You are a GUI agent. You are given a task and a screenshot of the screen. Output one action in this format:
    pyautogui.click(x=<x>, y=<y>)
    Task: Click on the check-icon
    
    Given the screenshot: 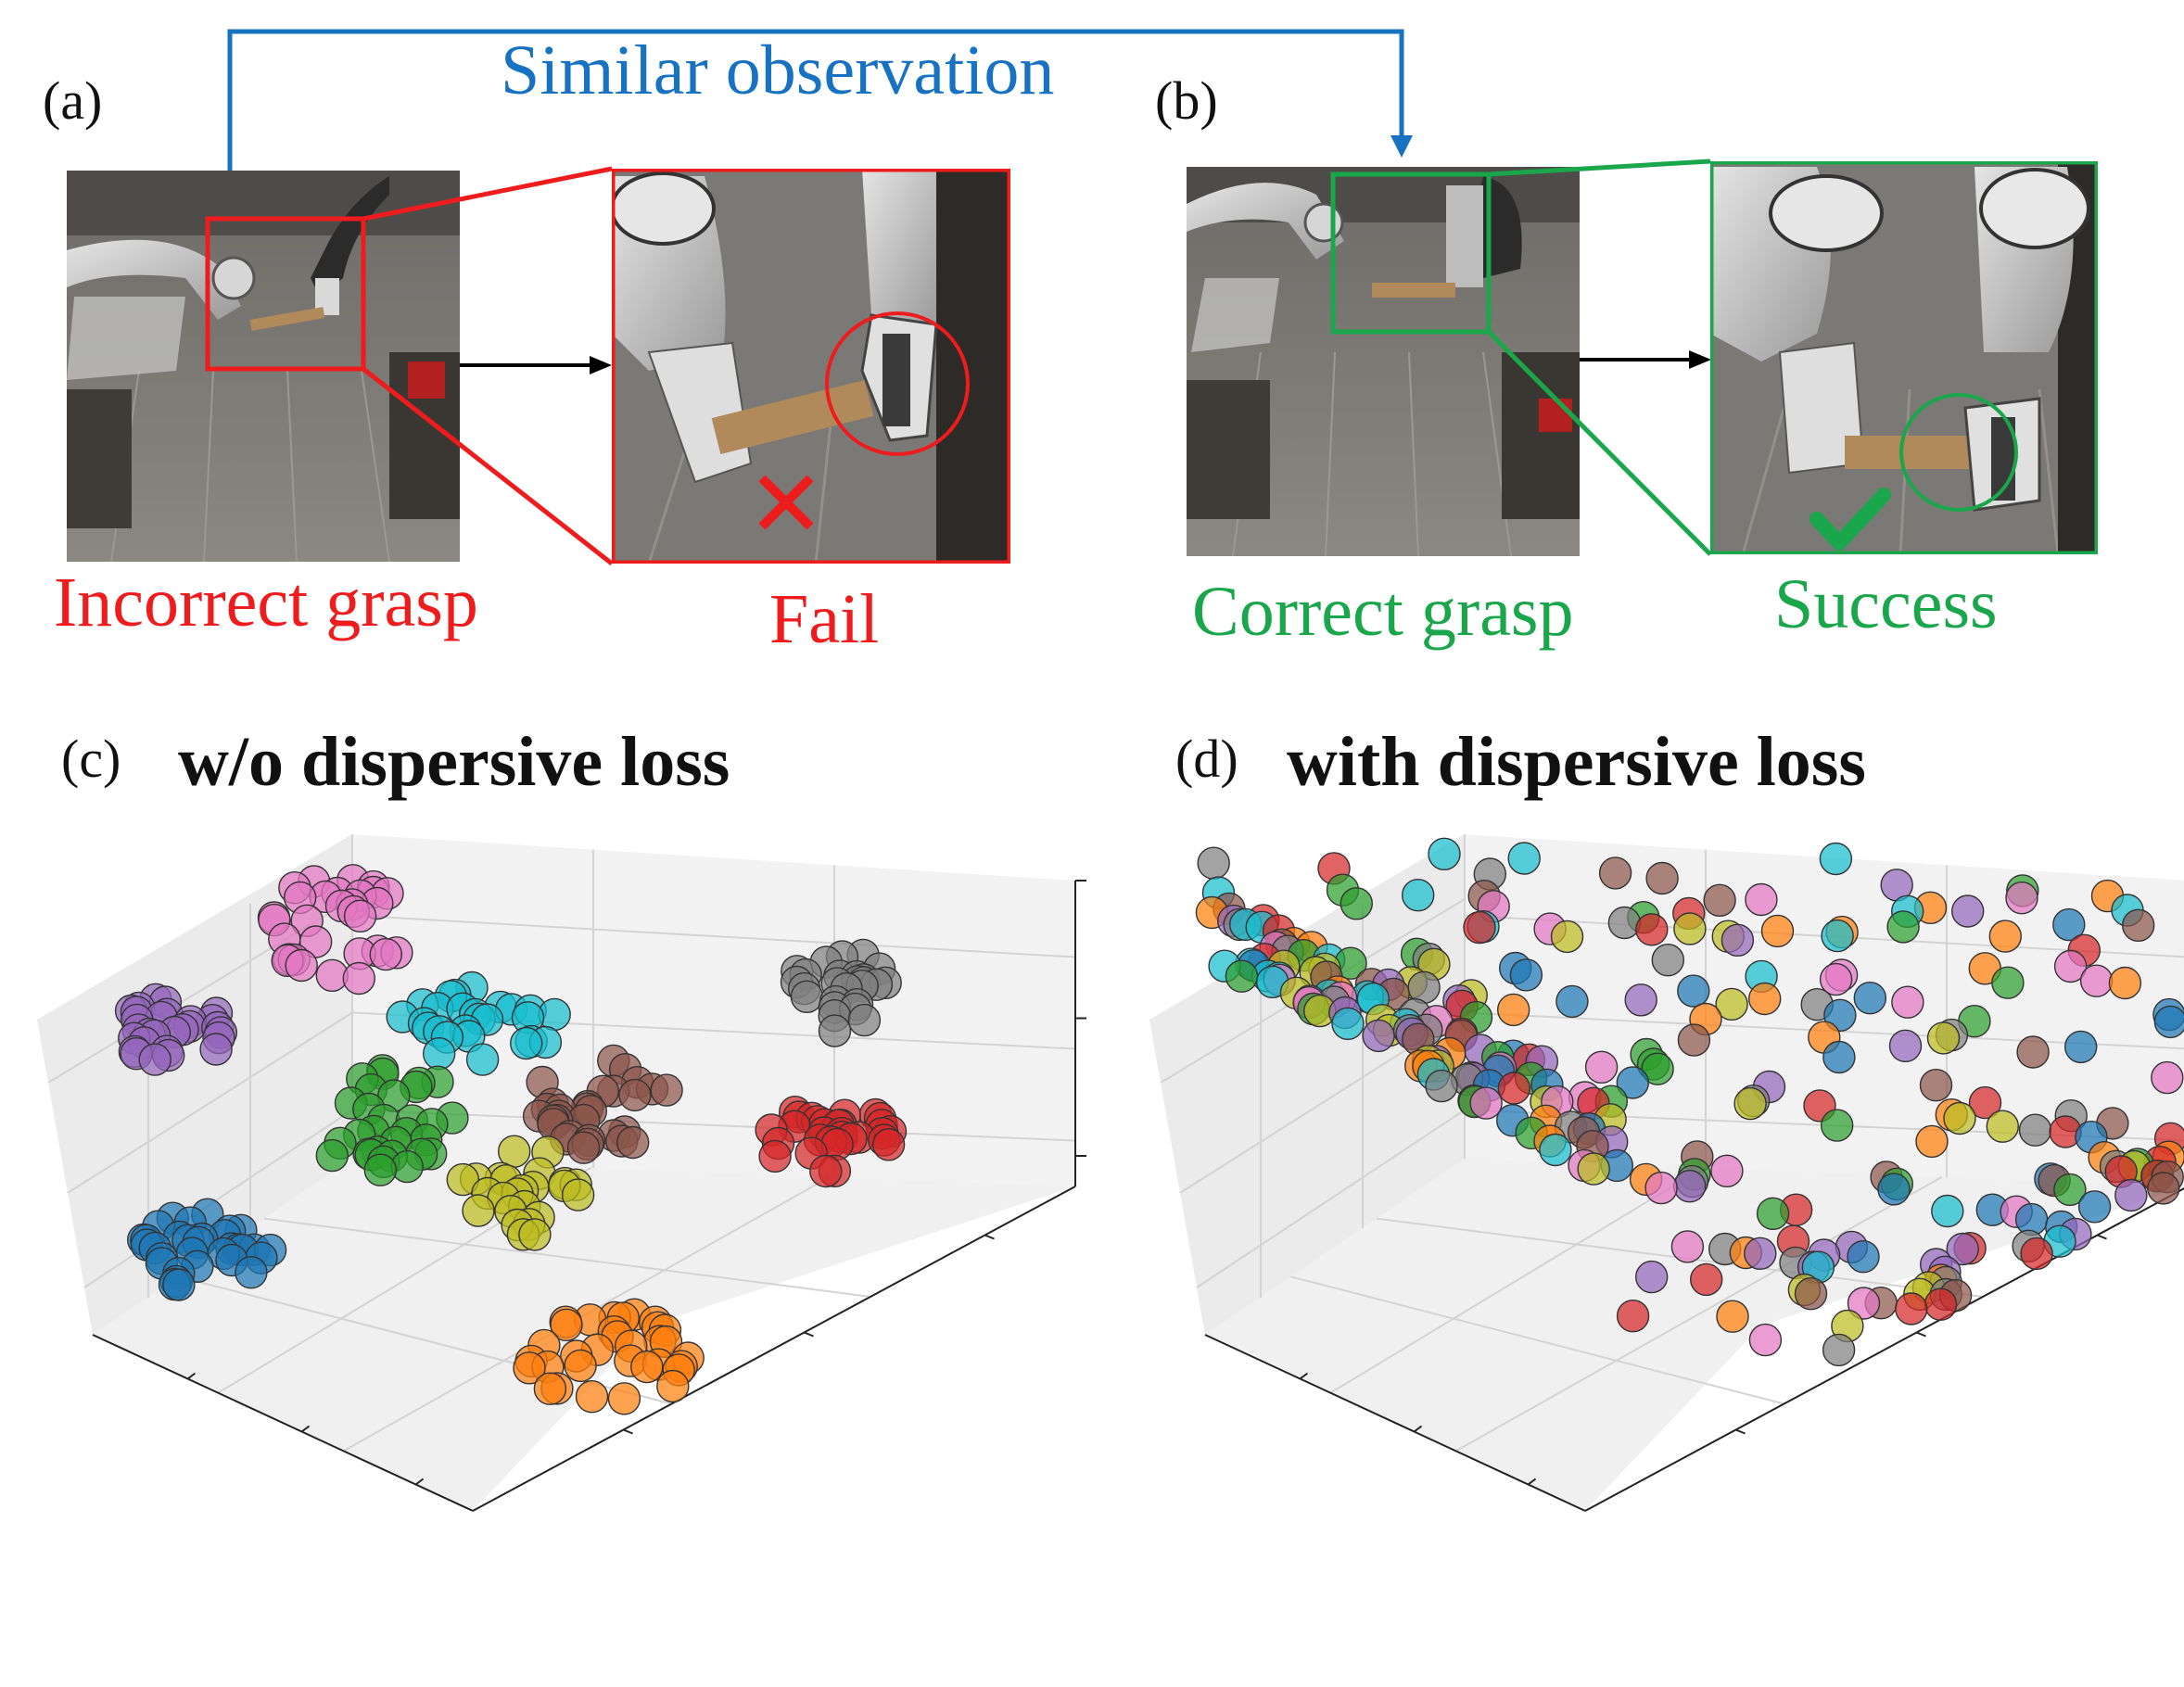 What is the action you would take?
    pyautogui.click(x=1850, y=519)
    